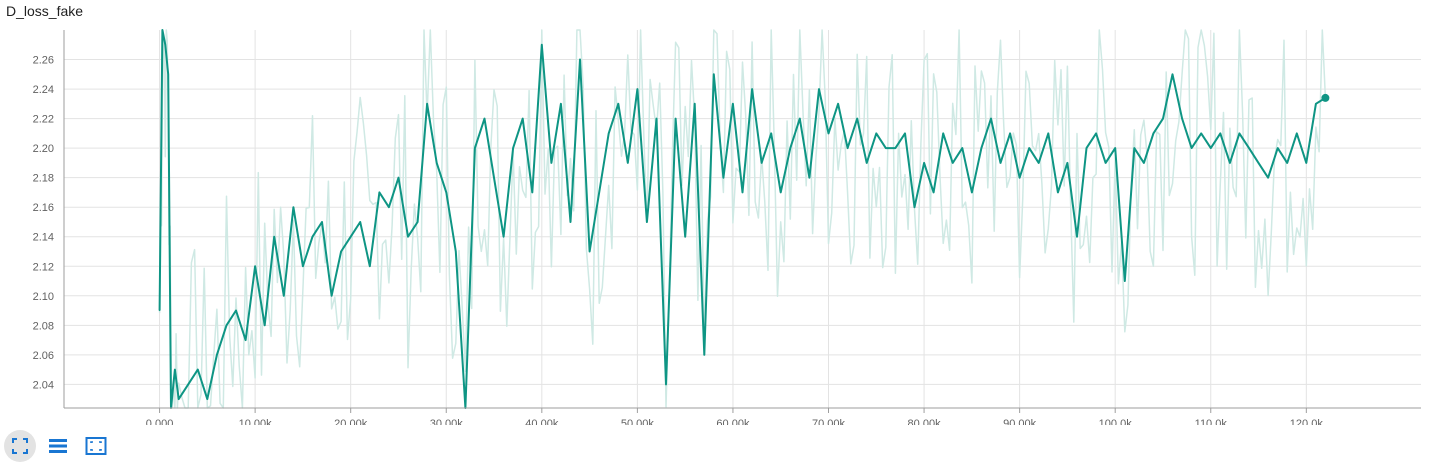  Describe the element at coordinates (43, 208) in the screenshot. I see `y-tick-label: 2.16` at that location.